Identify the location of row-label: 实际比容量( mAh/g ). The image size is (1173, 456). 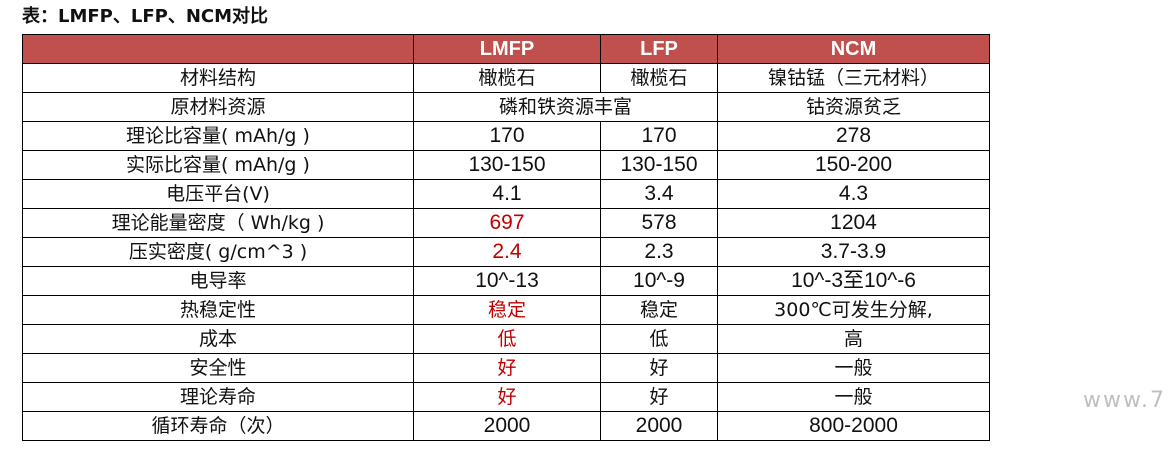
(218, 165).